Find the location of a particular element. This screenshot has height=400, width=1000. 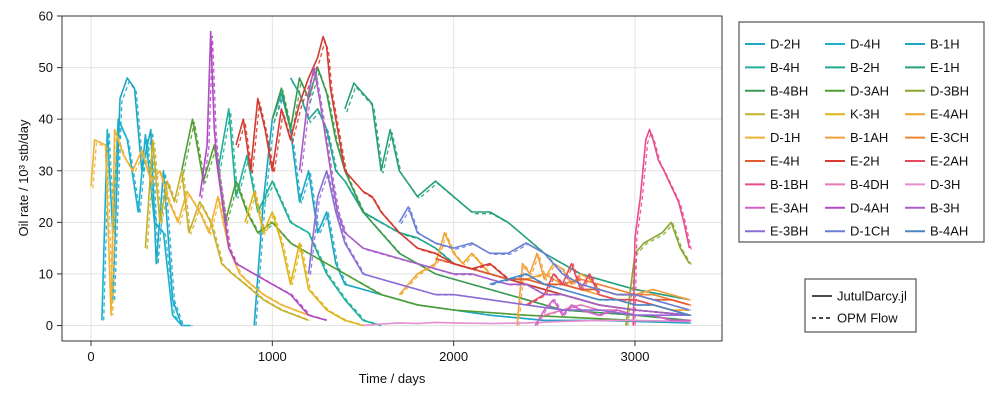

y-tick-label: 20 is located at coordinates (46, 222).